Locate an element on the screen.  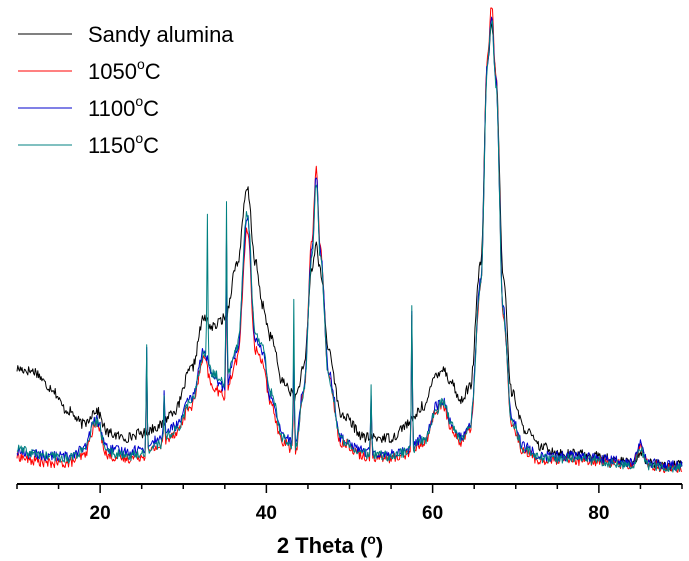
x-tick-label: 80 is located at coordinates (598, 513).